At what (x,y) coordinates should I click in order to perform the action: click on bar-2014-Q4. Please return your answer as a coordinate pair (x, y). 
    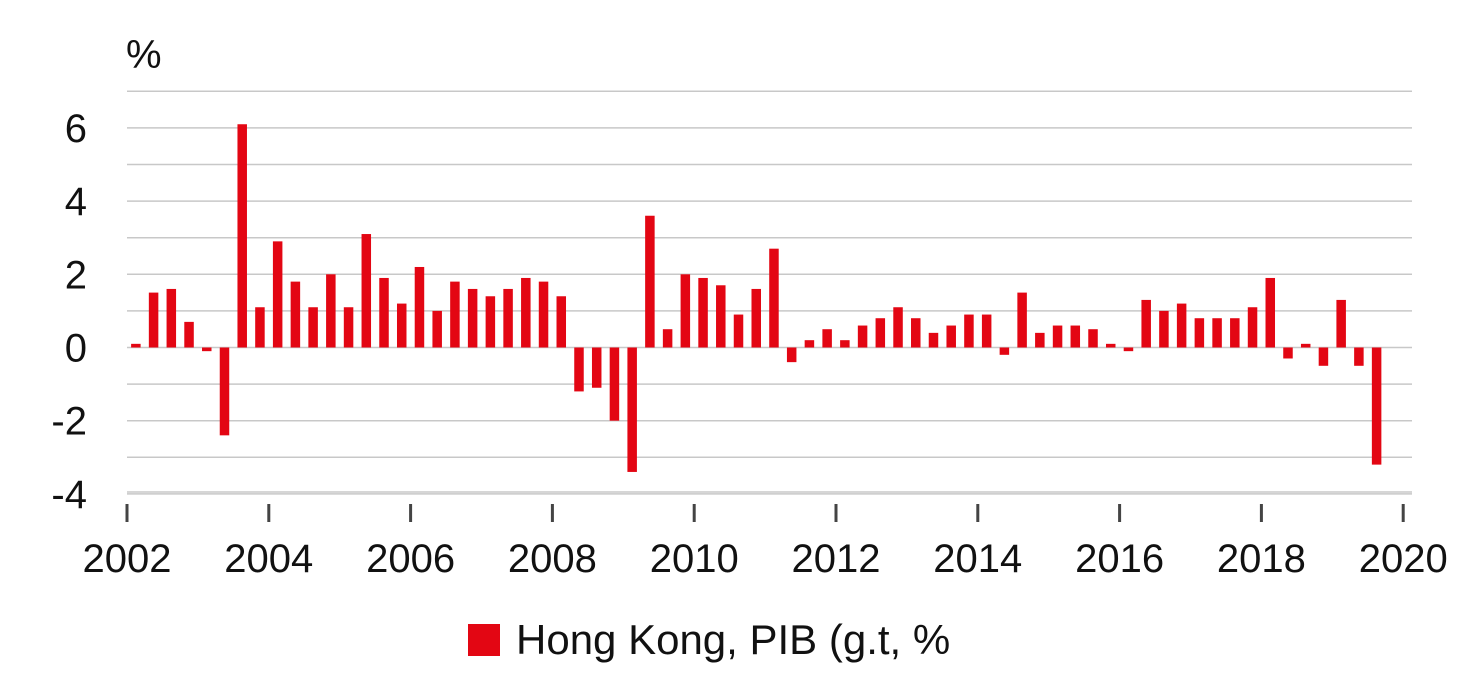
    Looking at the image, I should click on (1040, 340).